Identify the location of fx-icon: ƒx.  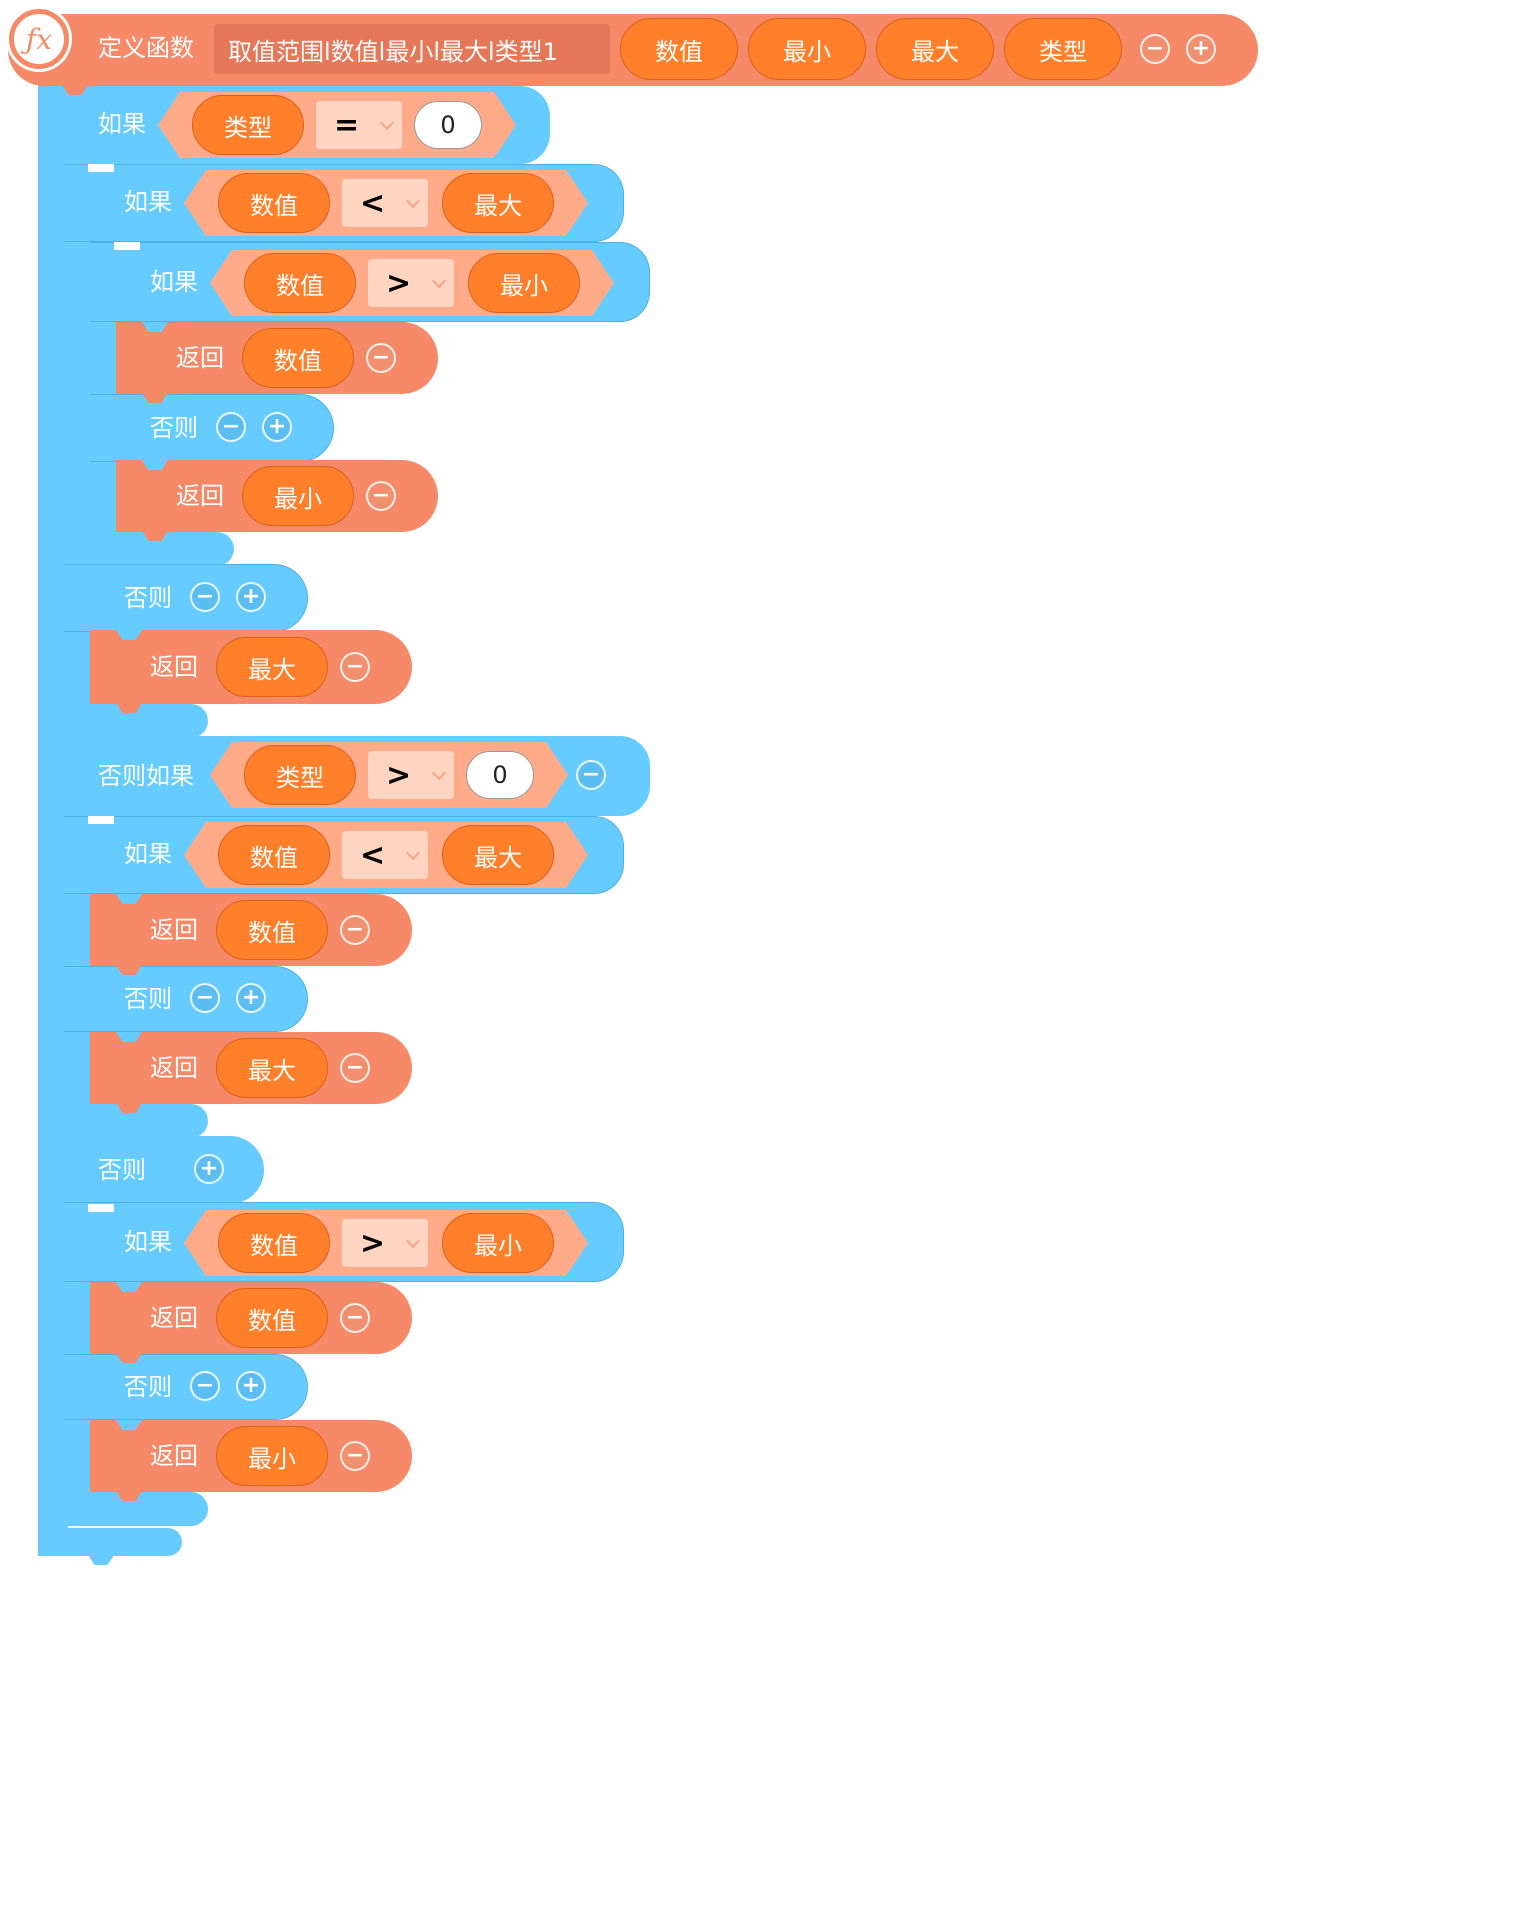
(39, 39).